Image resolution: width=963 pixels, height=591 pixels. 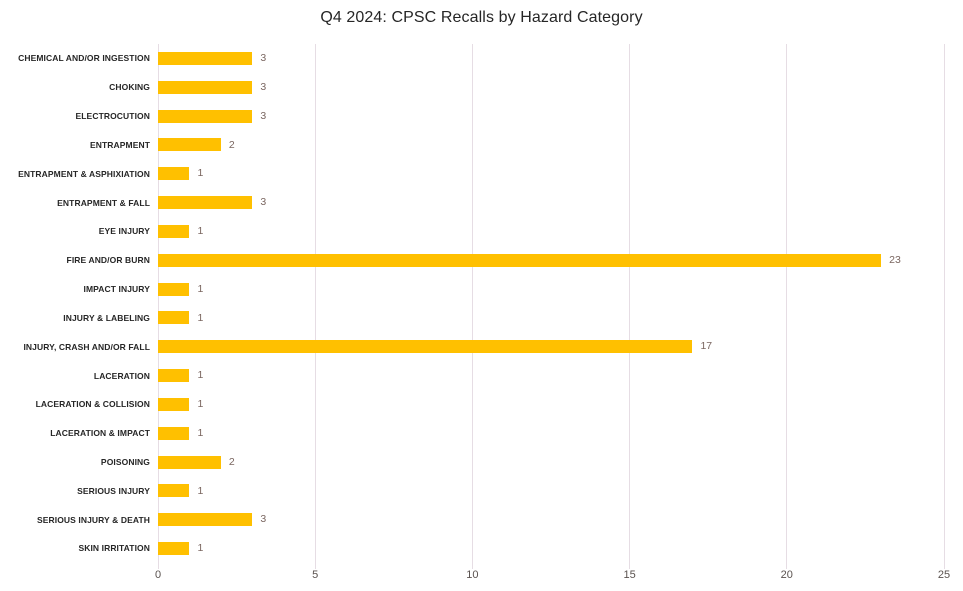 I want to click on category-label: FIRE AND/OR BURN, so click(x=108, y=260).